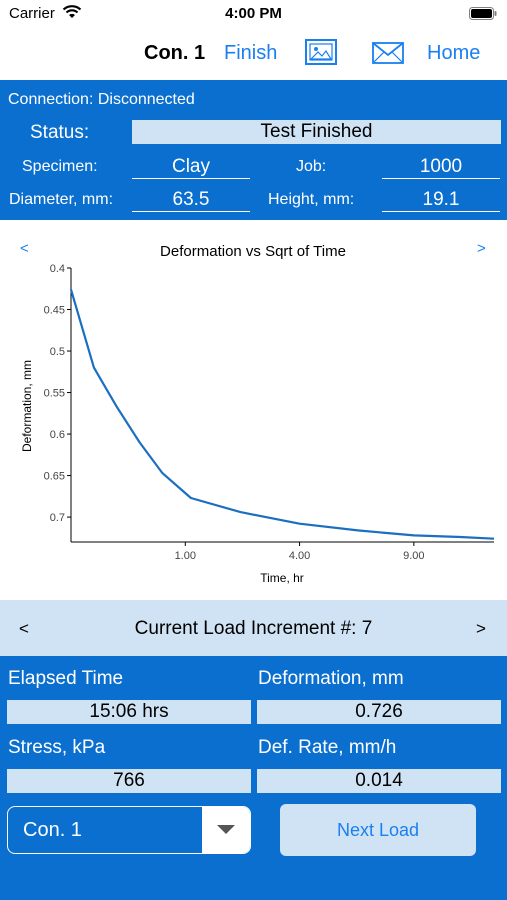  I want to click on chart-title: Deformation vs Sqrt of Time, so click(253, 251).